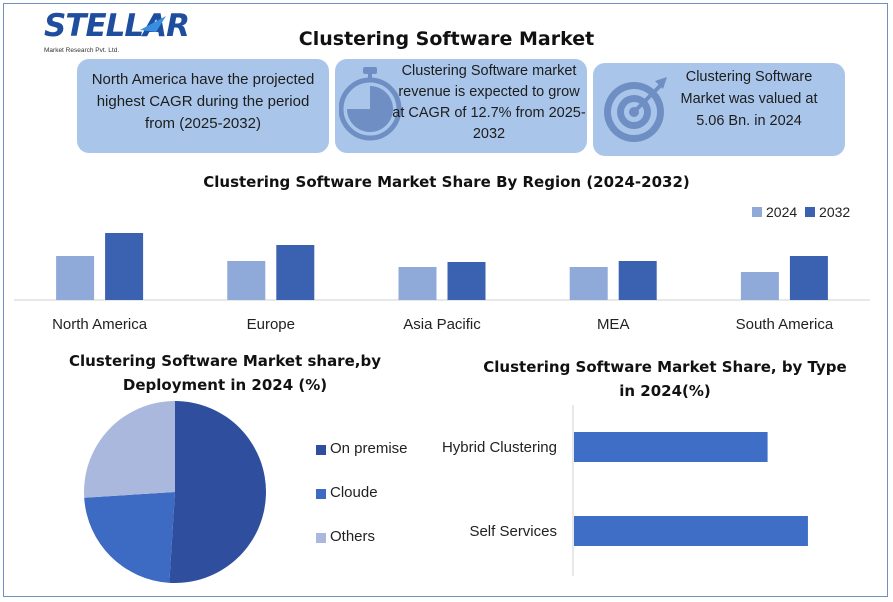 The image size is (893, 602). What do you see at coordinates (362, 462) in the screenshot?
I see `pie-legend-item-on-premise: On premise` at bounding box center [362, 462].